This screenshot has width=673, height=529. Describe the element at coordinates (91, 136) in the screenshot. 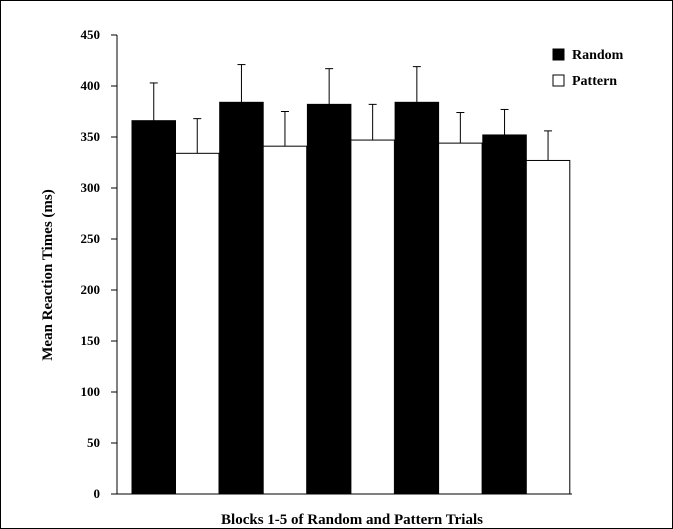

I see `y-tick-label: 350` at that location.